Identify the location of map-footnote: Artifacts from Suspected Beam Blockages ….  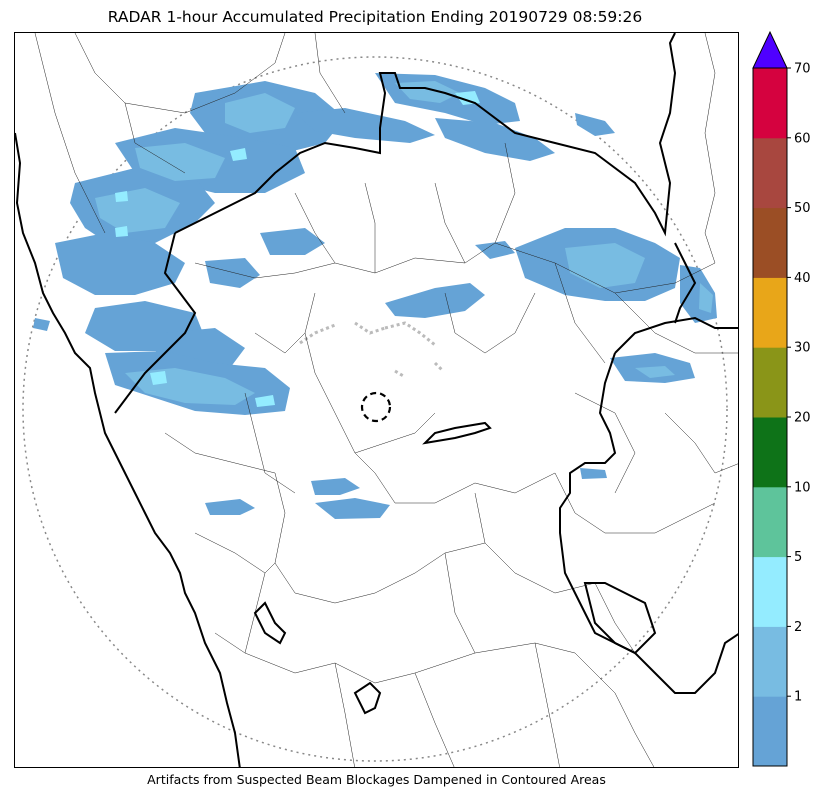
(376, 779).